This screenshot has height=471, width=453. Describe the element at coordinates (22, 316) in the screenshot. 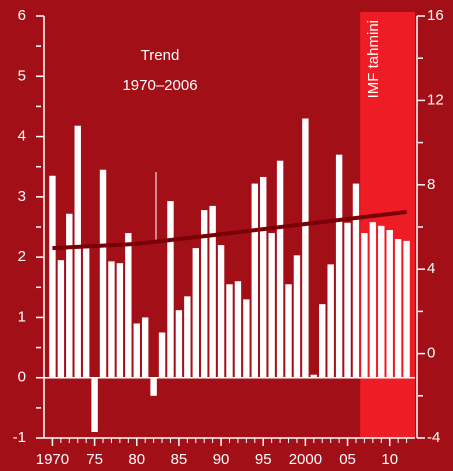

I see `y-tick-label: 1` at that location.